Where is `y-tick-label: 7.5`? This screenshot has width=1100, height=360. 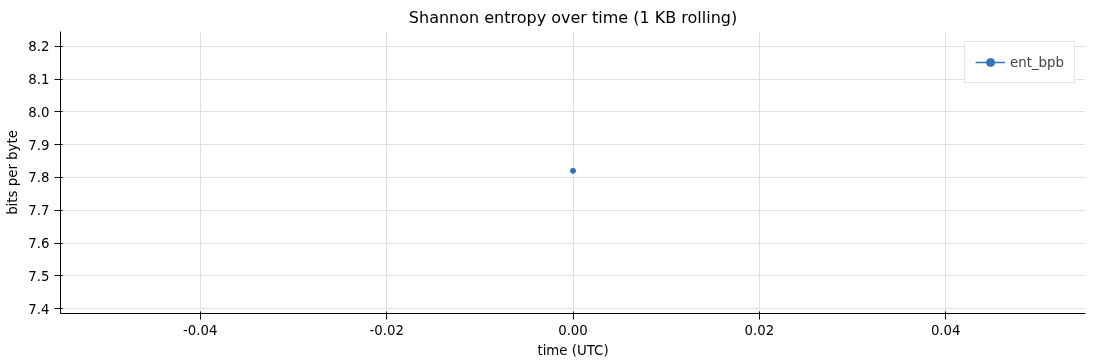
y-tick-label: 7.5 is located at coordinates (39, 276).